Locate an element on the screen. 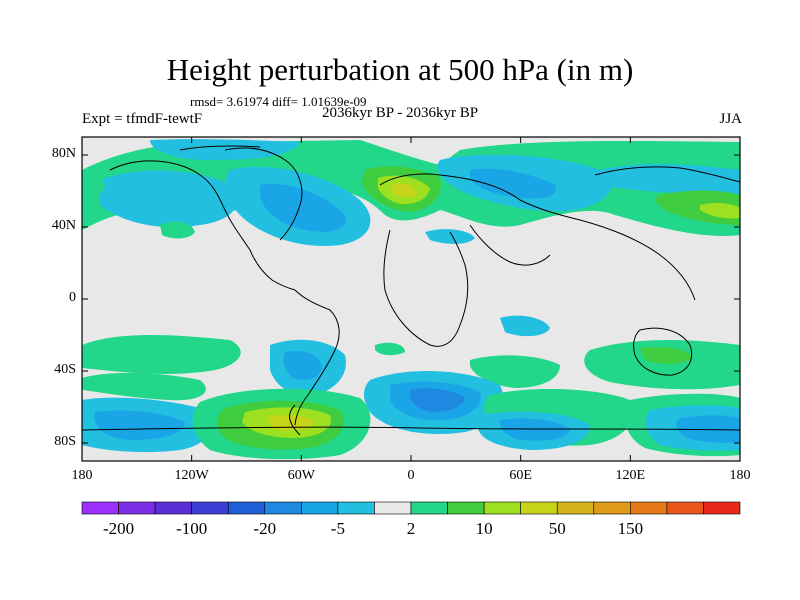  colorbar-label: 2 is located at coordinates (411, 528).